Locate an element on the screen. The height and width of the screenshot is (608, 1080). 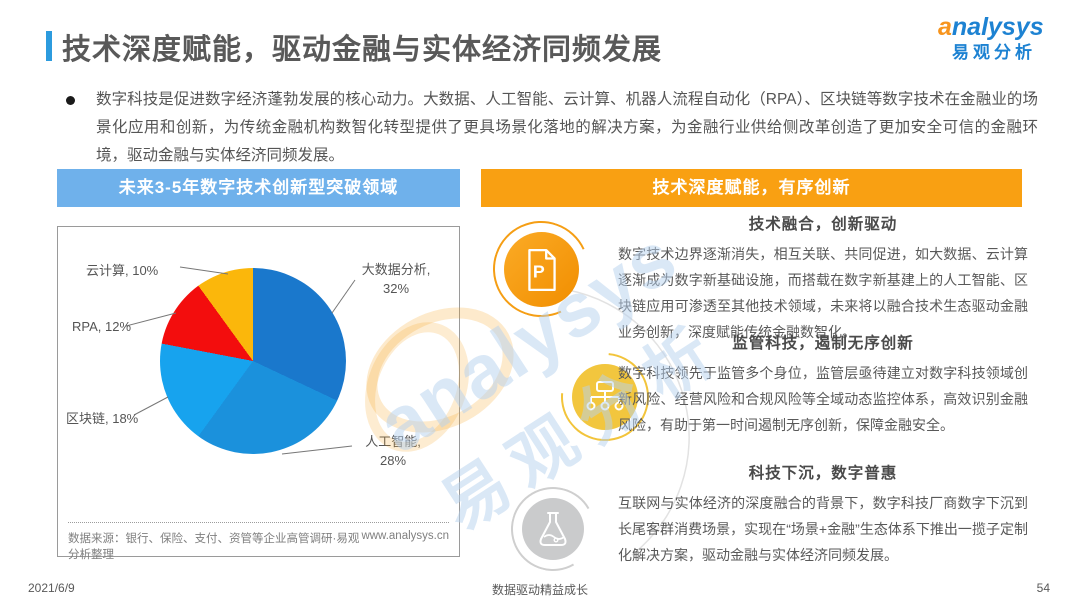
brand-logo: analysys 易观分析 is located at coordinates (998, 37).